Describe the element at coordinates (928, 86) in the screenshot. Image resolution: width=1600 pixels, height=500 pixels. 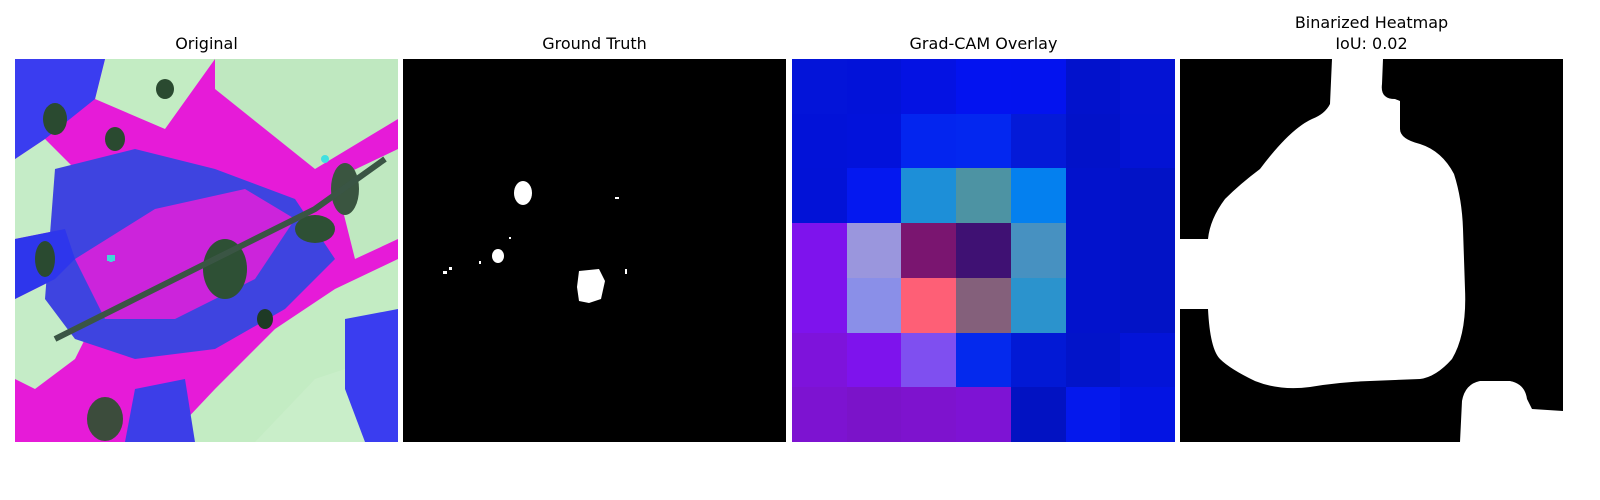
I see `heatmap-cell-r0-c2` at that location.